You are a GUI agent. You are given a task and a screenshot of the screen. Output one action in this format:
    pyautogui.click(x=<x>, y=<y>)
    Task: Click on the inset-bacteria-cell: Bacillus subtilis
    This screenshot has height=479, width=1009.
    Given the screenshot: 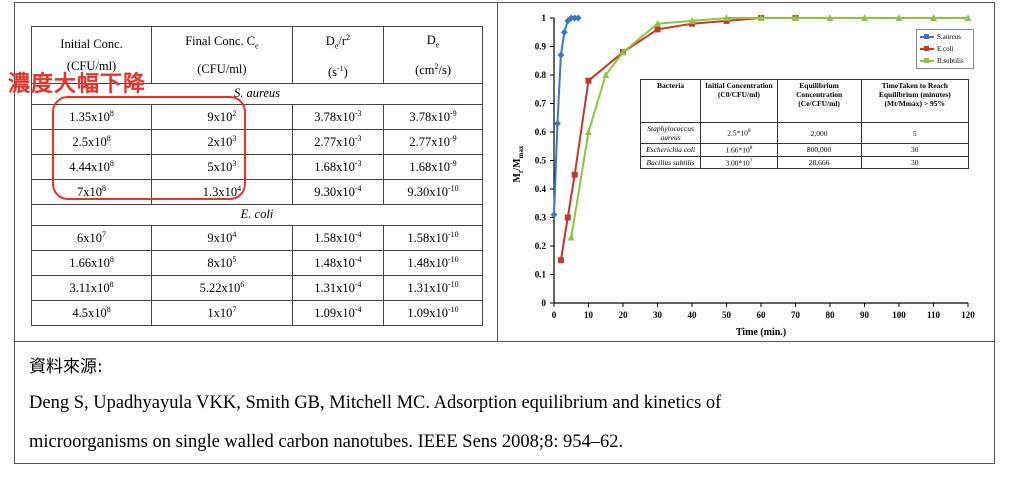 What is the action you would take?
    pyautogui.click(x=670, y=162)
    